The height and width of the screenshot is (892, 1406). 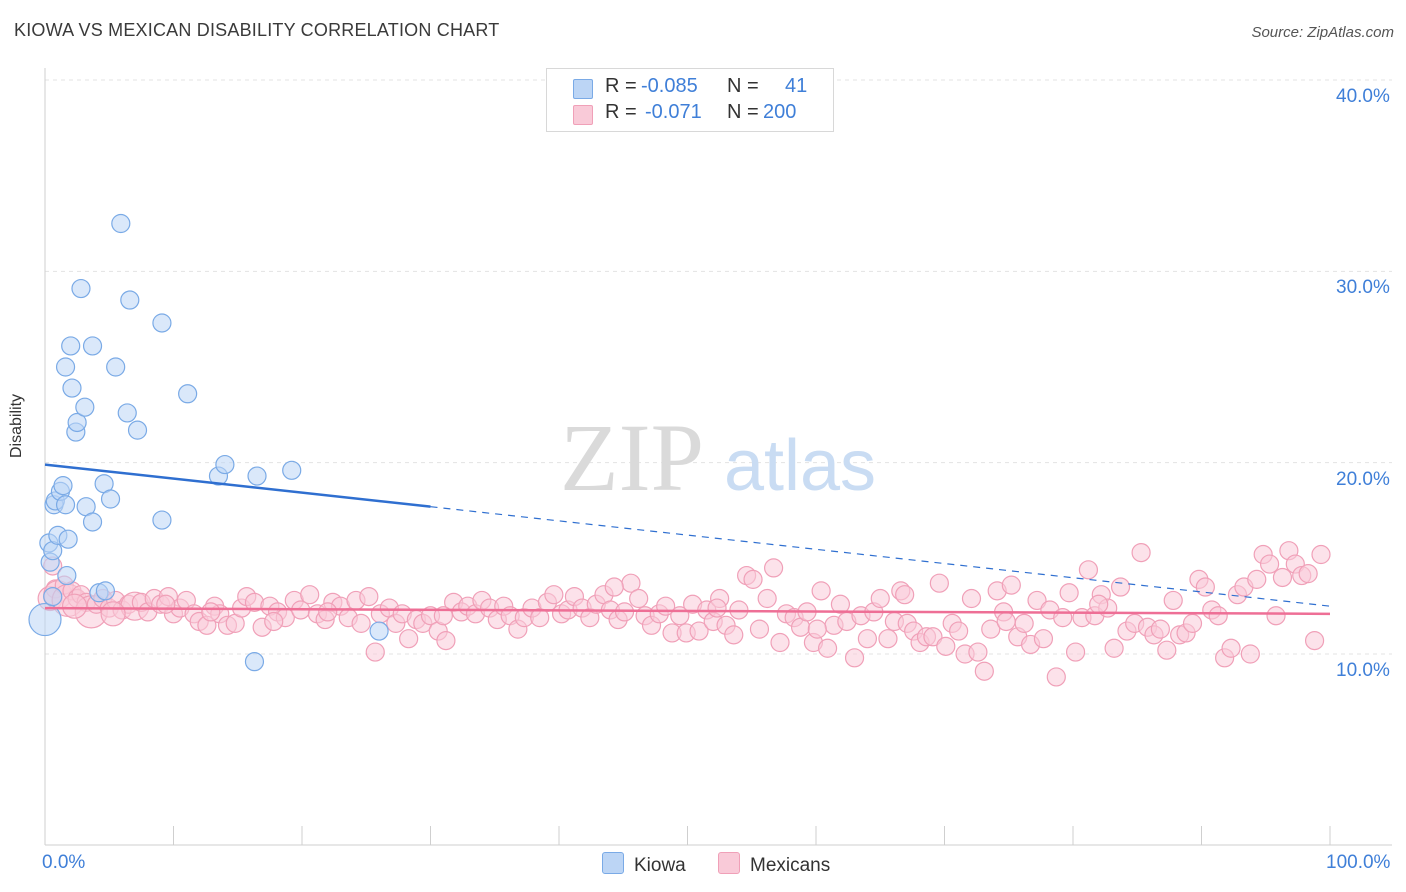 What do you see at coordinates (621, 86) in the screenshot?
I see `kiowa-r-label: R =` at bounding box center [621, 86].